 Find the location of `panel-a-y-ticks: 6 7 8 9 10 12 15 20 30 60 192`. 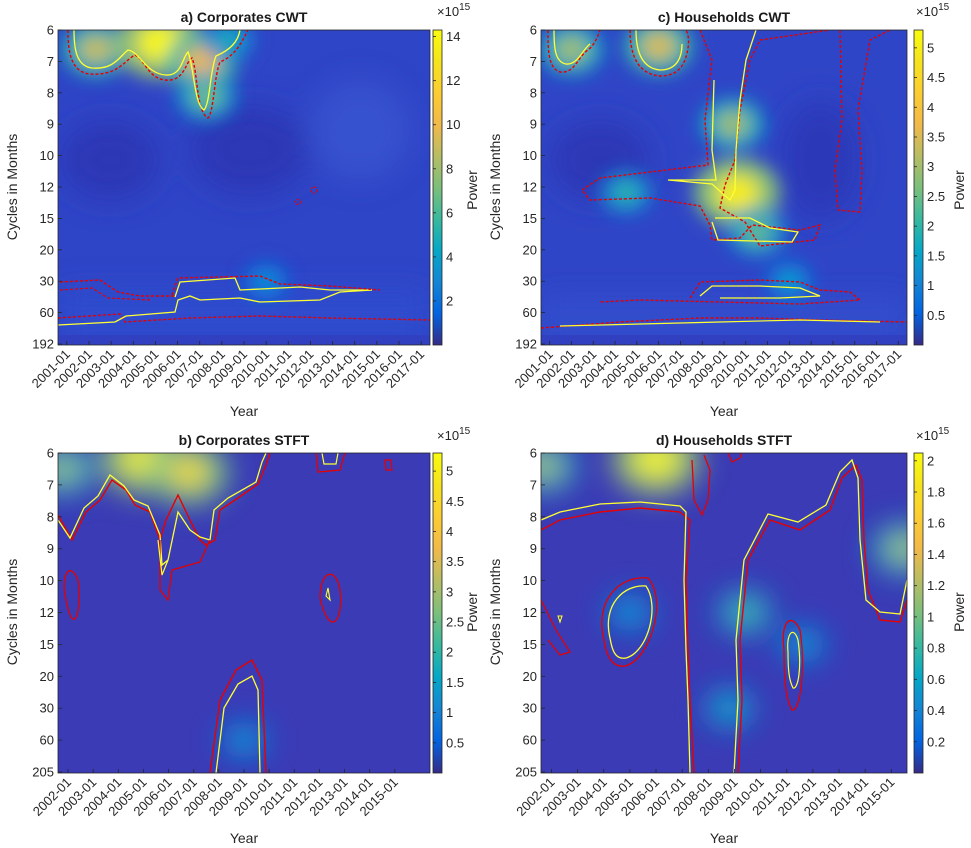

panel-a-y-ticks: 6 7 8 9 10 12 15 20 30 60 192 is located at coordinates (47, 187).